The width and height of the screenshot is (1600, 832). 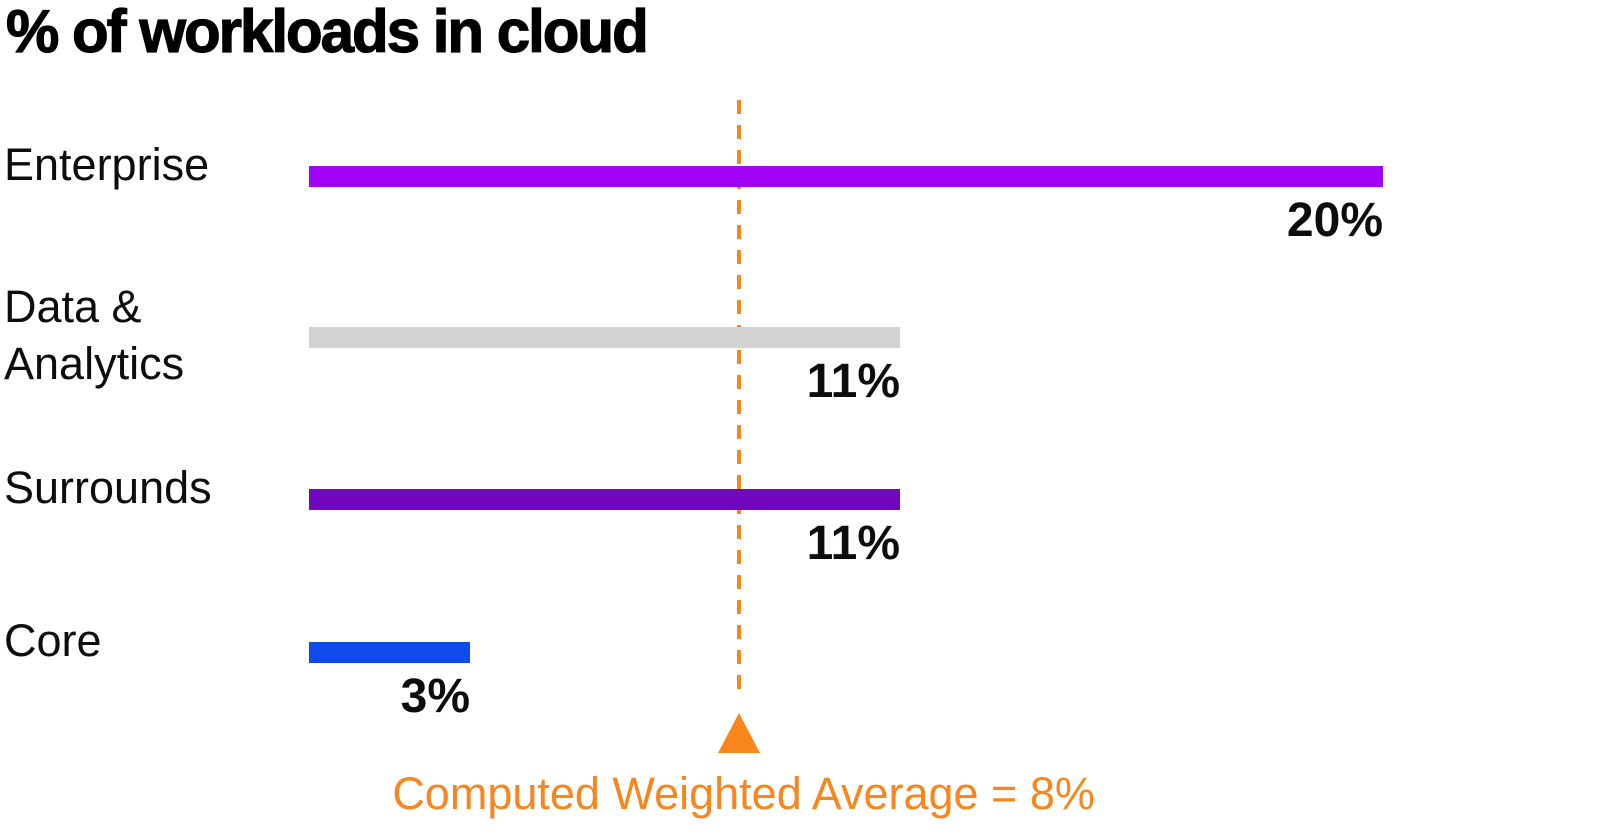 What do you see at coordinates (738, 397) in the screenshot?
I see `weighted-average-dashed-line` at bounding box center [738, 397].